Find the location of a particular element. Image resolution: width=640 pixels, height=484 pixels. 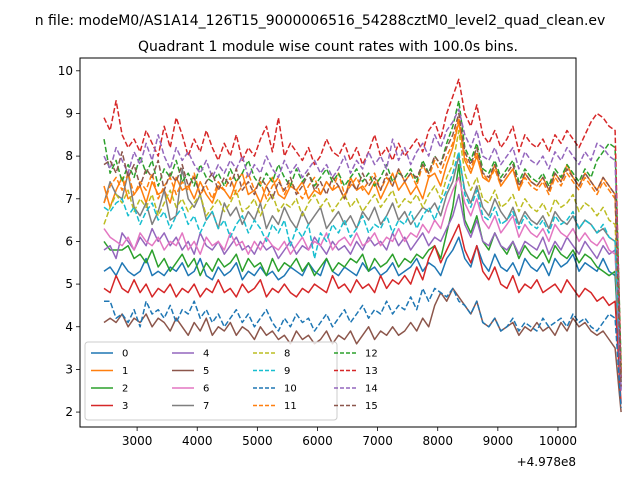

y-tick-label: 9 is located at coordinates (69, 113).